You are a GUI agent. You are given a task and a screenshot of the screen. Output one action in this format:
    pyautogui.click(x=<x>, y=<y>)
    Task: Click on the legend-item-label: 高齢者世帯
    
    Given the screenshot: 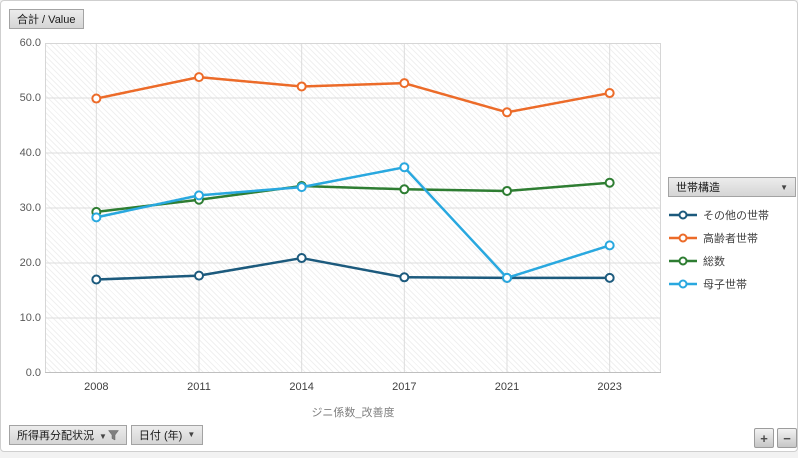 What is the action you would take?
    pyautogui.click(x=730, y=238)
    